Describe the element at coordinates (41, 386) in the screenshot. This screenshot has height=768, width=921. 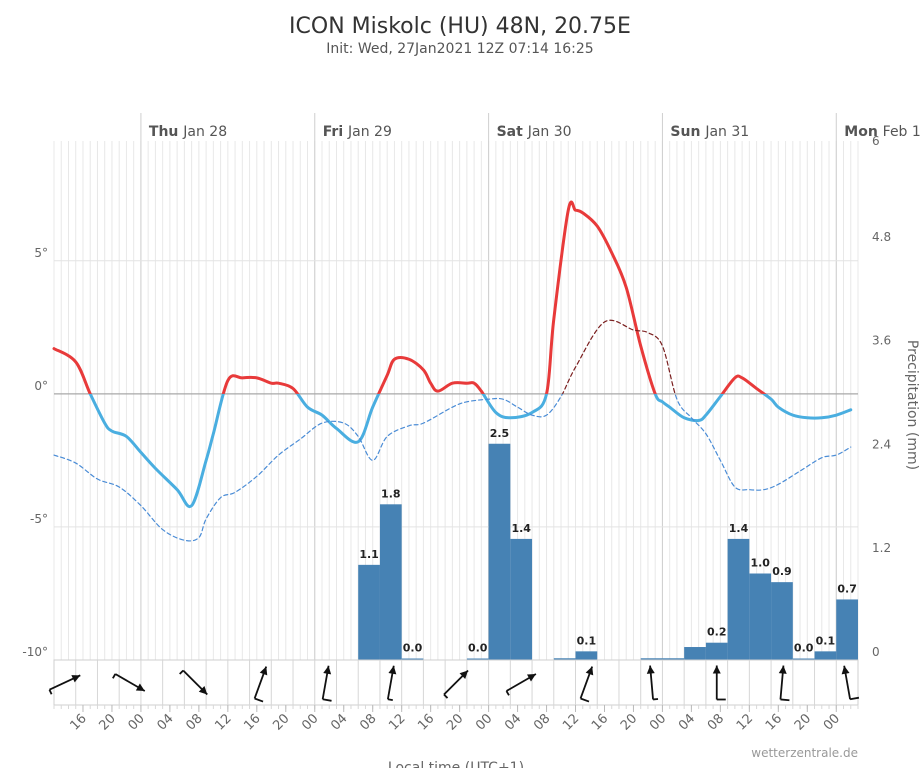
I see `temp-tick-label: 0°` at that location.